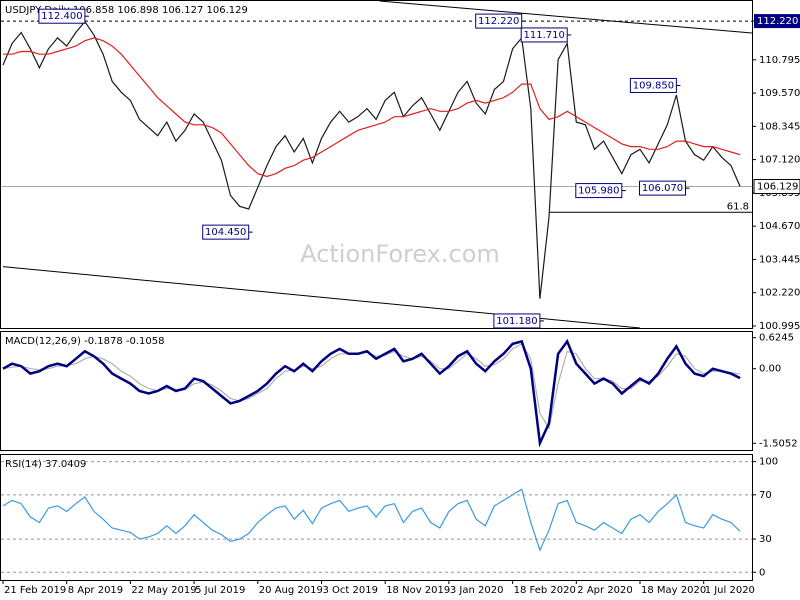 The height and width of the screenshot is (600, 800). I want to click on annotation-label: 111.710, so click(544, 35).